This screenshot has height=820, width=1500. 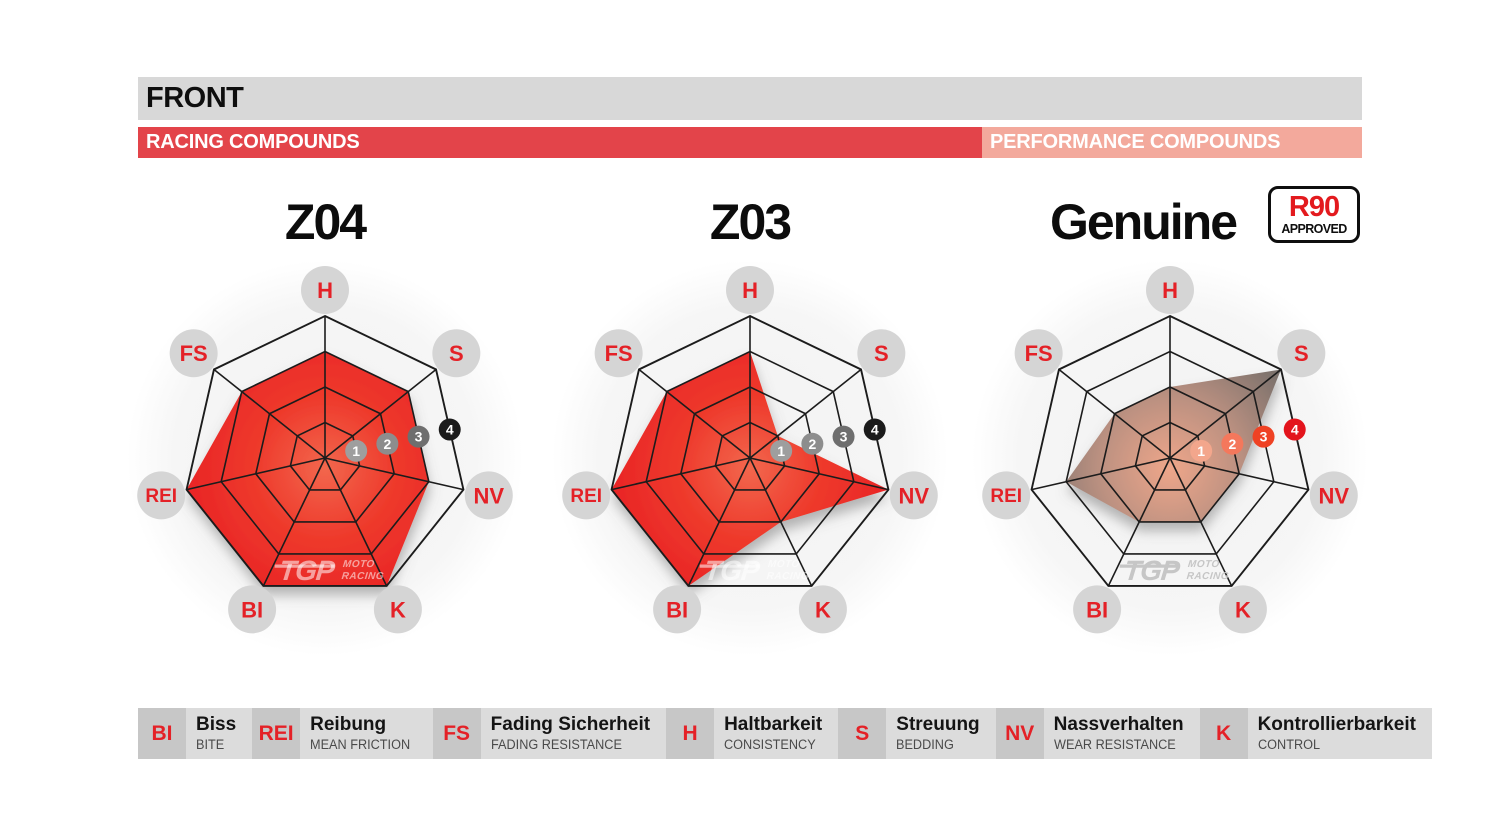 I want to click on scale-badge-number-2: 2, so click(x=812, y=444).